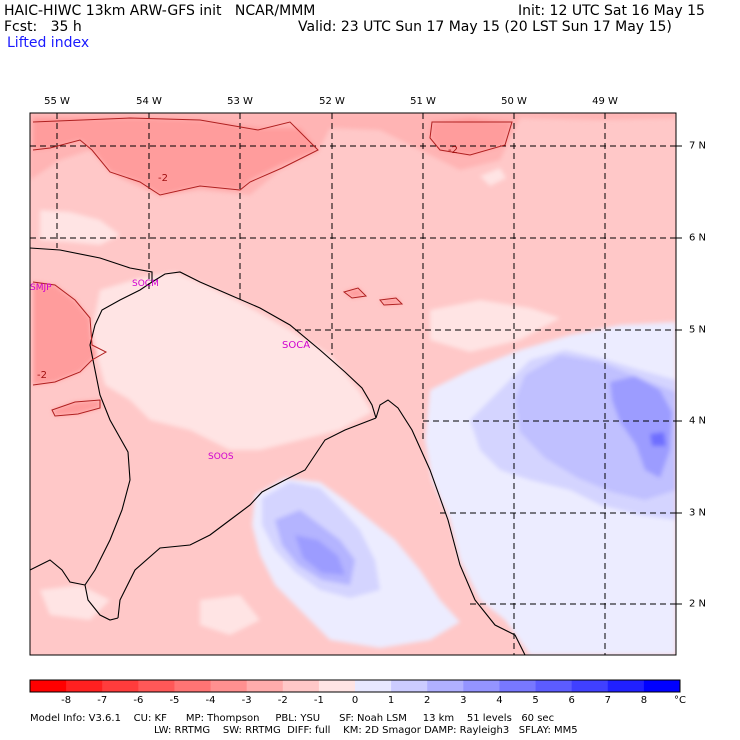 This screenshot has height=740, width=740. I want to click on colorbar-tick-label: 3, so click(463, 700).